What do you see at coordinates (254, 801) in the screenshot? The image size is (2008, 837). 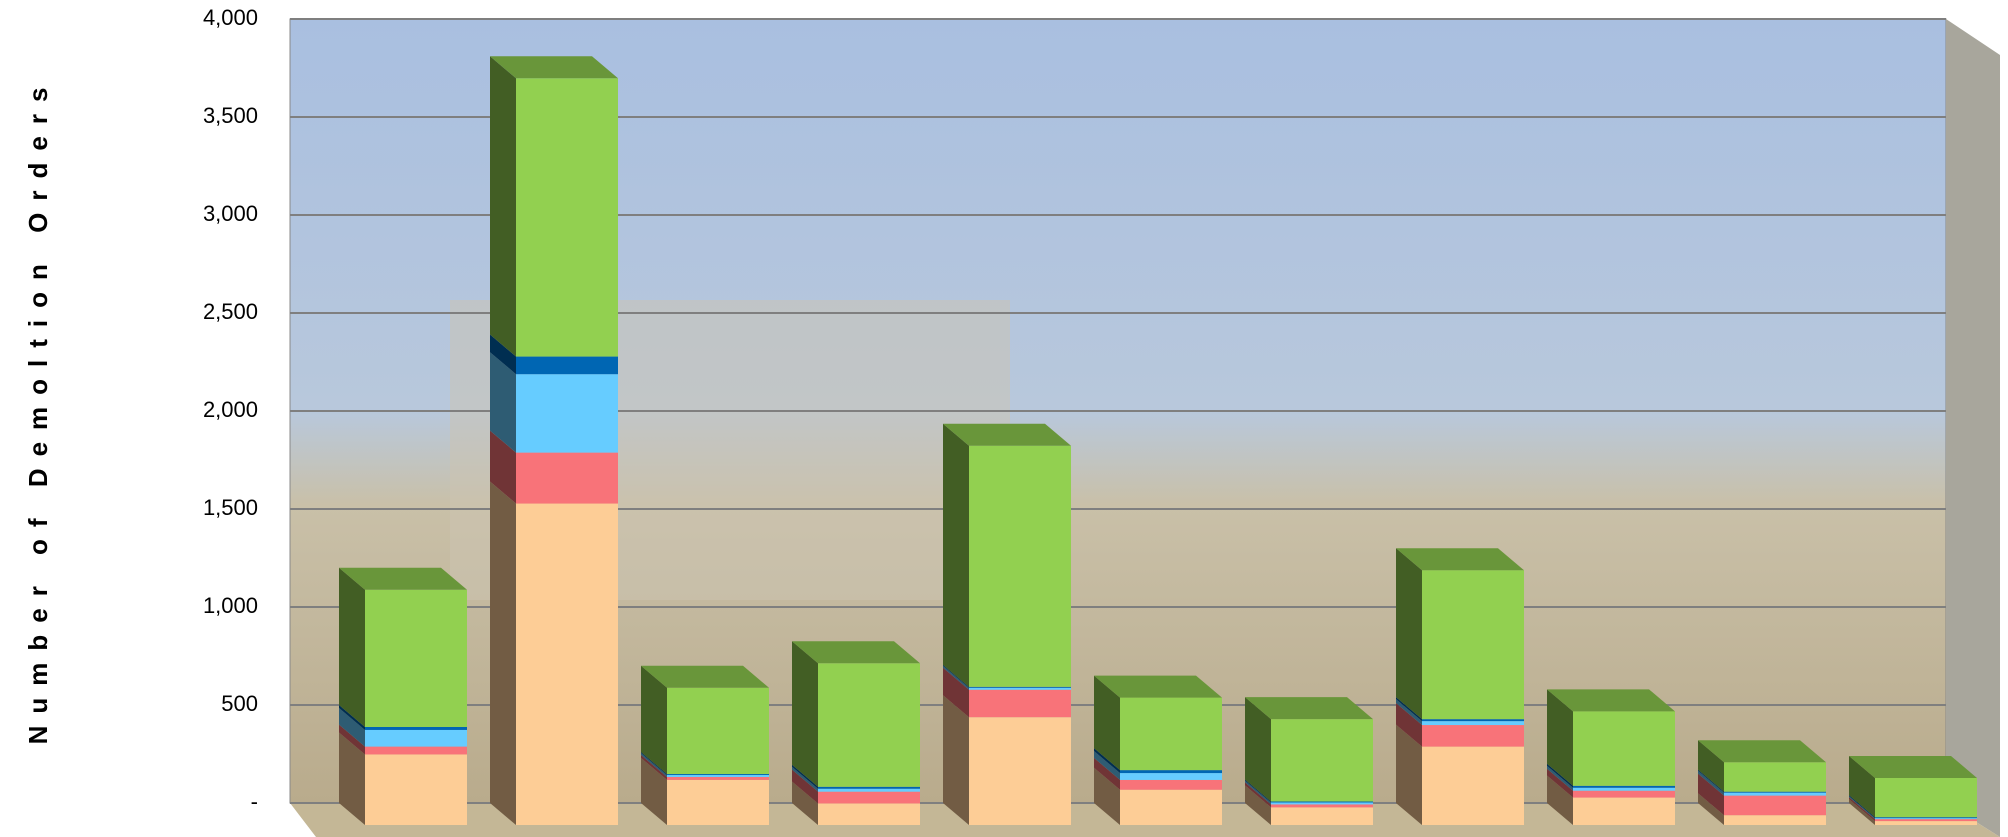 I see `y-tick-label: -` at bounding box center [254, 801].